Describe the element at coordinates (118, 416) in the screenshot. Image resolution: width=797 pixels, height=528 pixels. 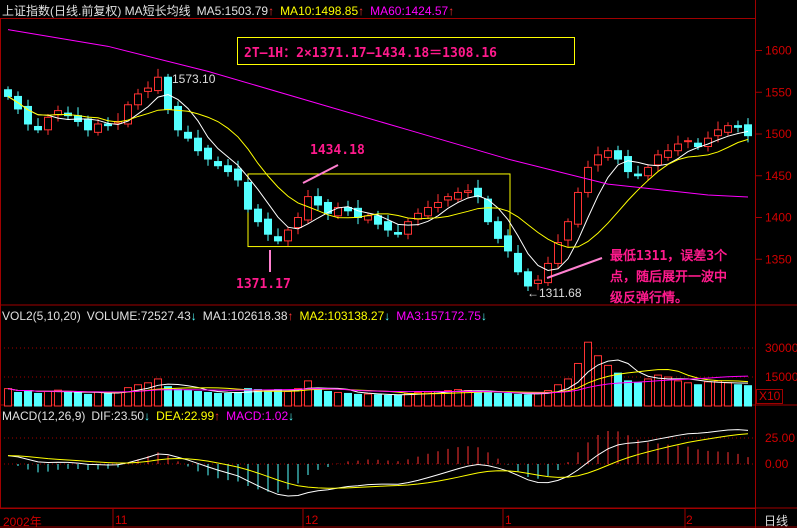
I see `dif-value: DIF:23.50` at that location.